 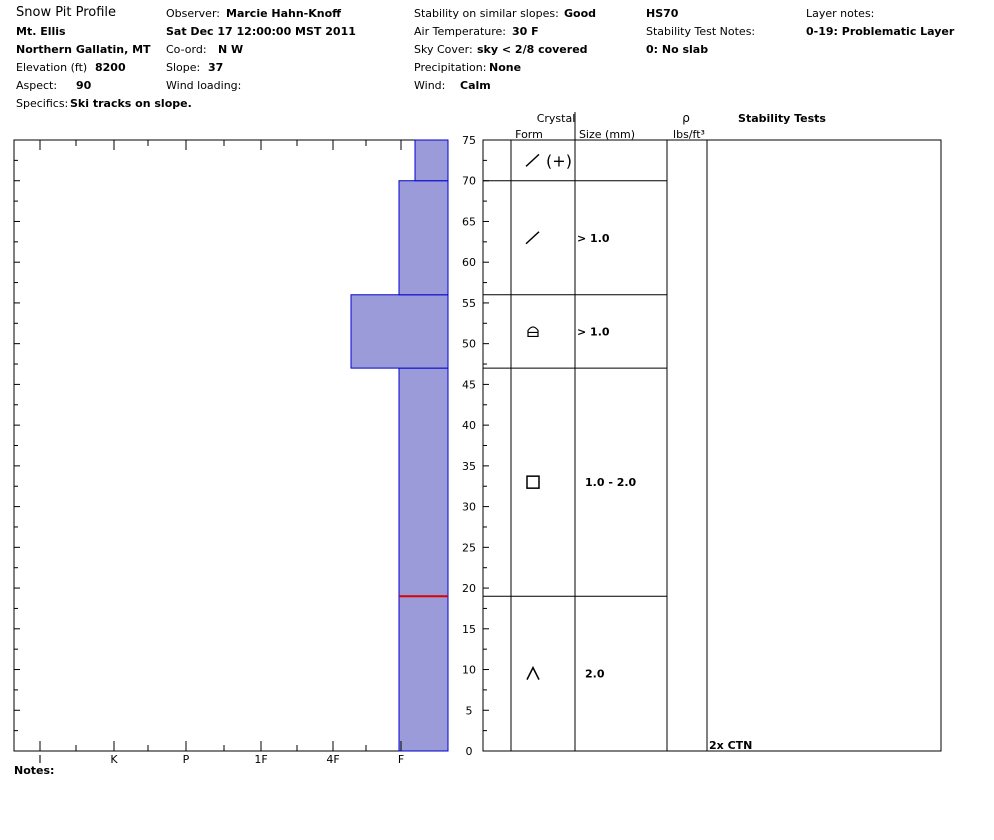 What do you see at coordinates (575, 416) in the screenshot?
I see `crystal-rows: (+) > 1.0 > 1.0 1.0 - 2.0 2.0` at bounding box center [575, 416].